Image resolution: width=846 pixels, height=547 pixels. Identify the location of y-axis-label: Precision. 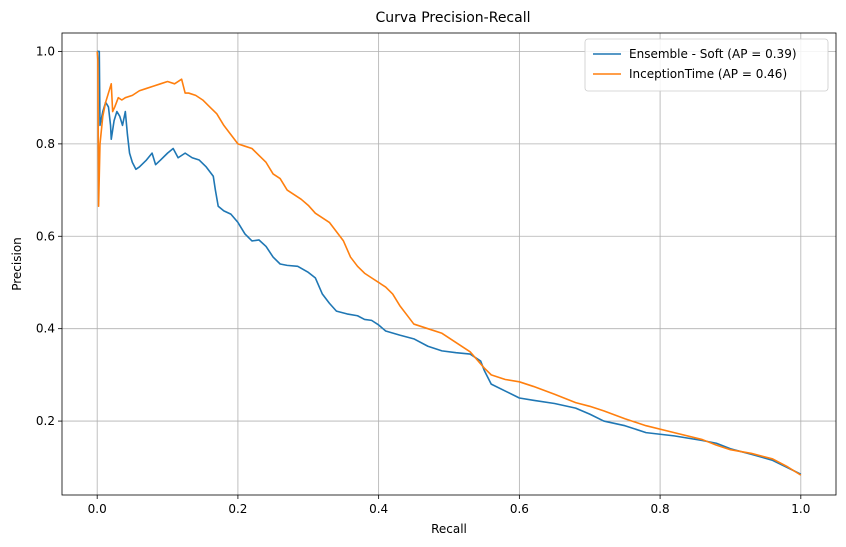
(17, 264).